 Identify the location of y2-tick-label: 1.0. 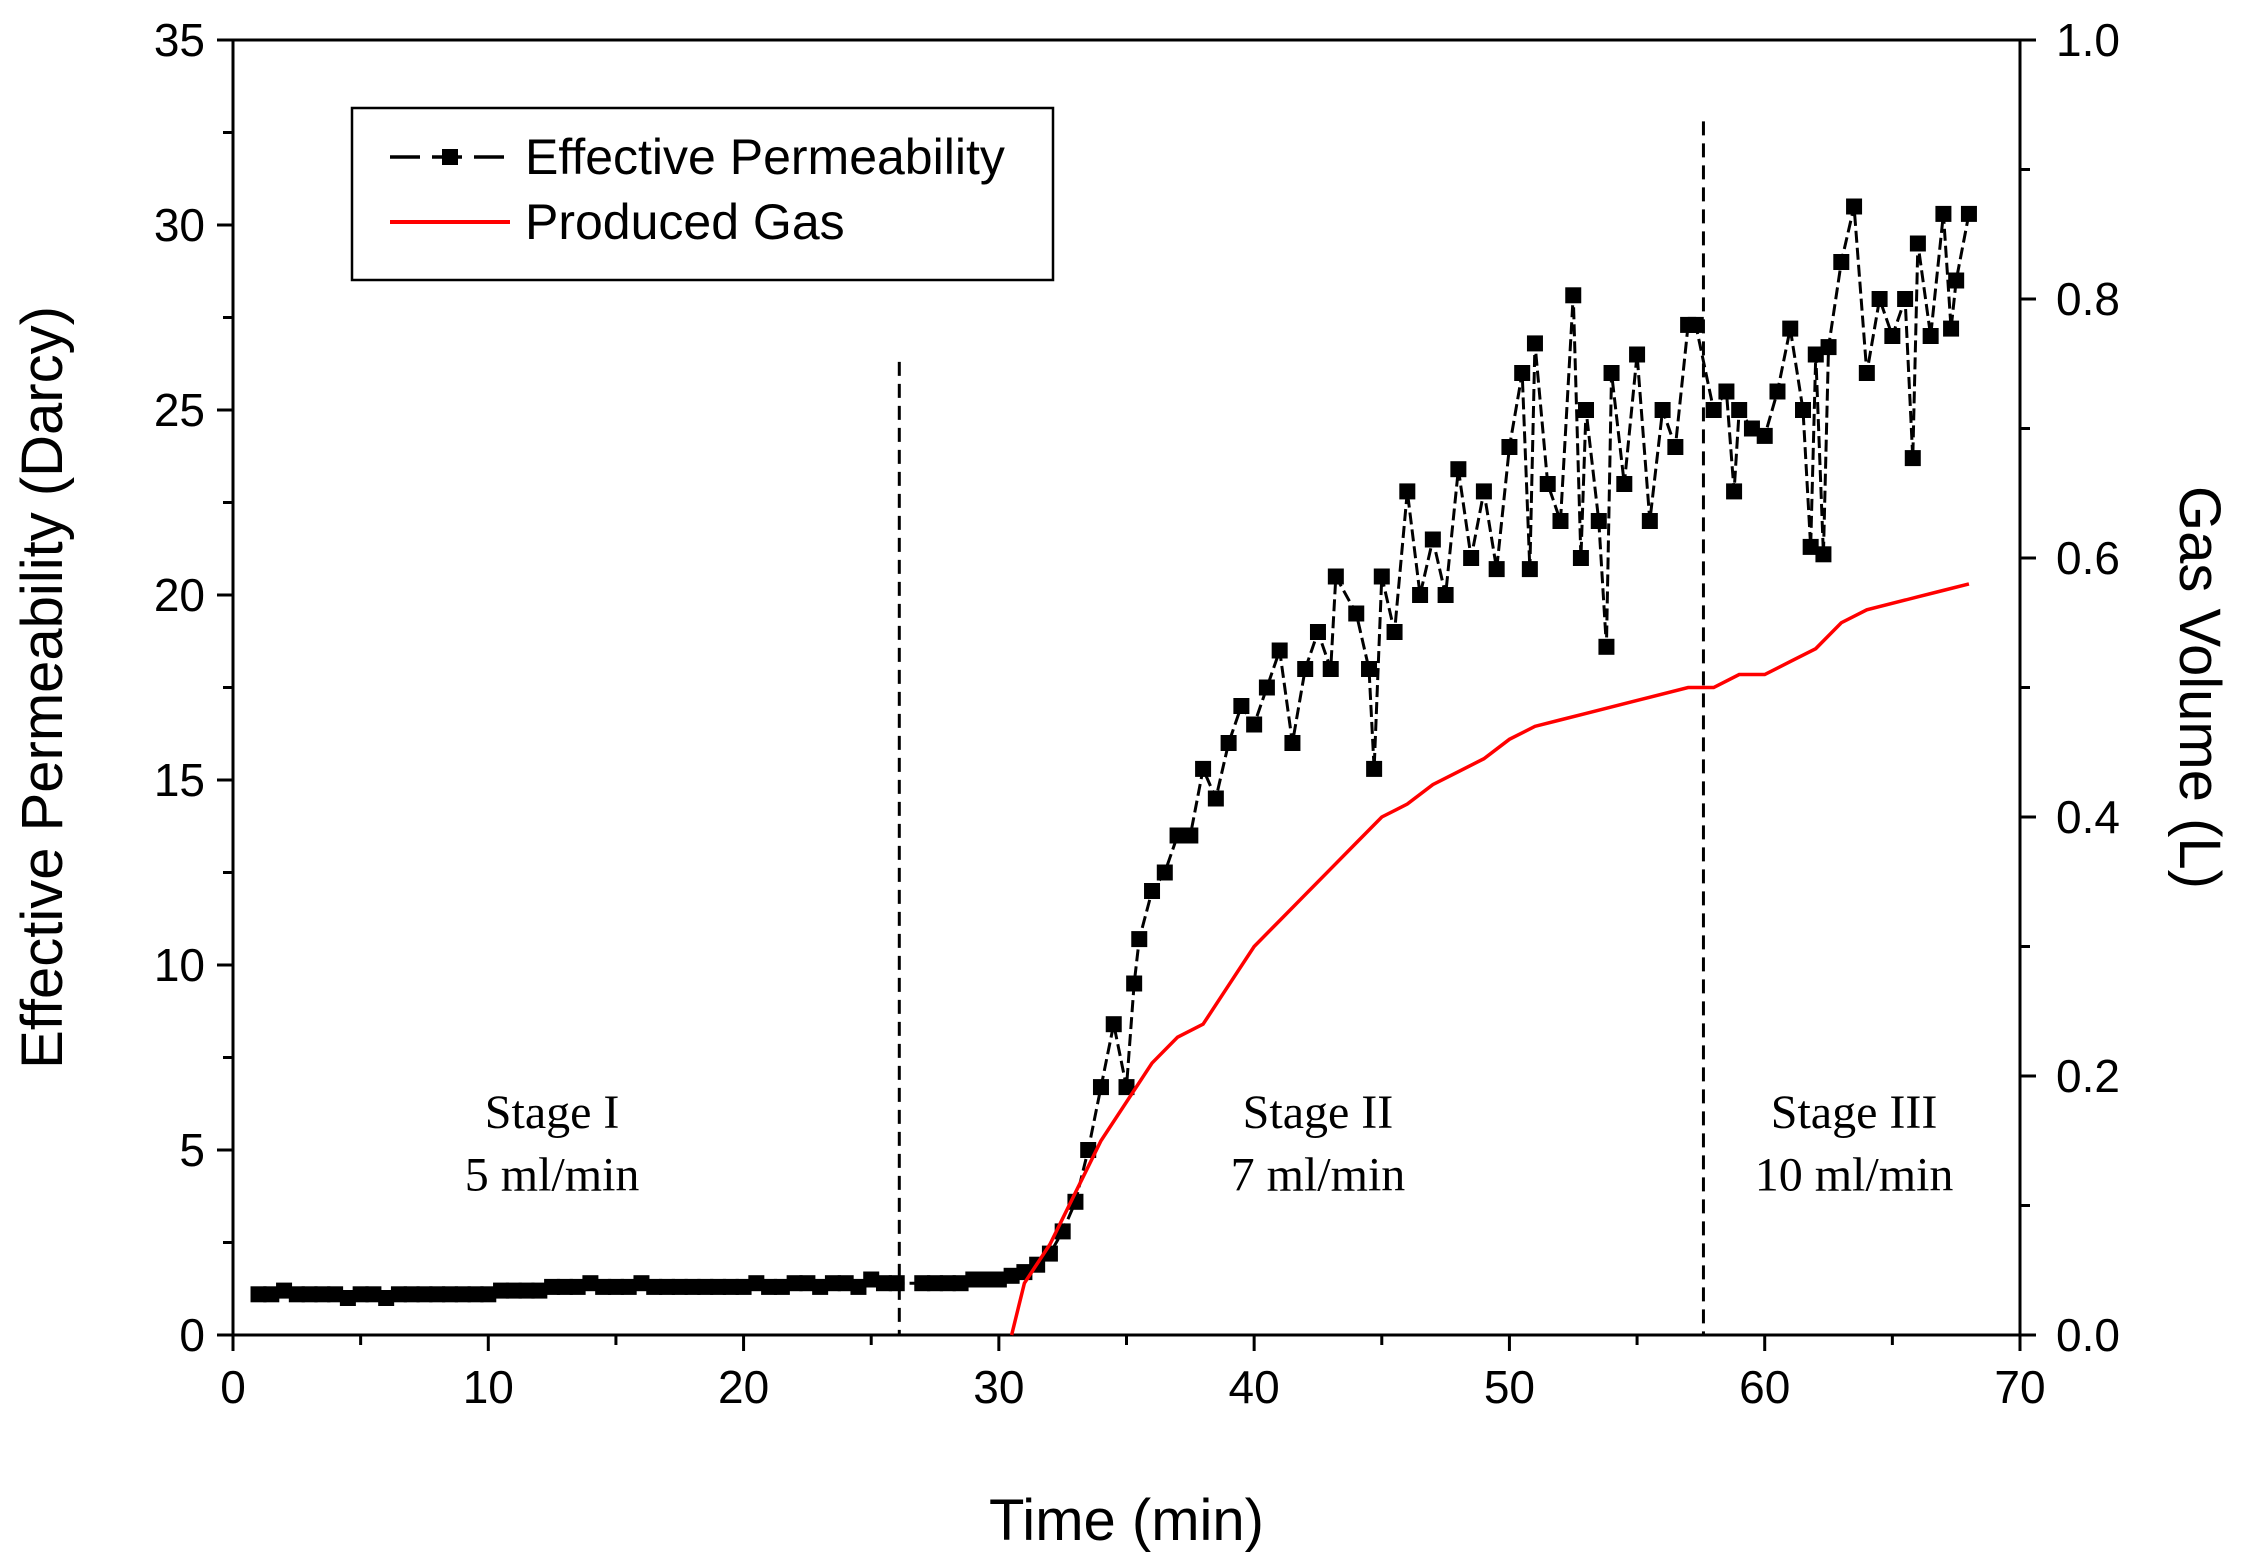
(2088, 40).